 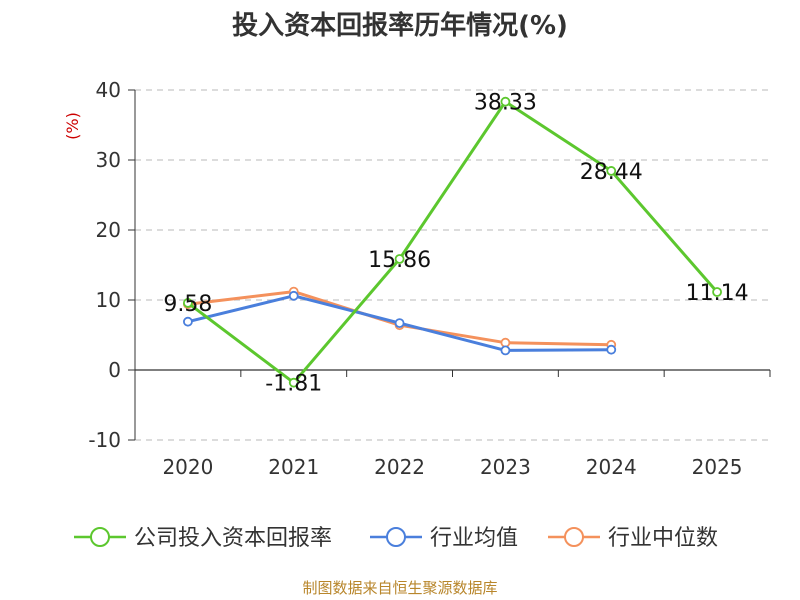 What do you see at coordinates (400, 25) in the screenshot?
I see `chart-title: 投入资本回报率历年情况(%)` at bounding box center [400, 25].